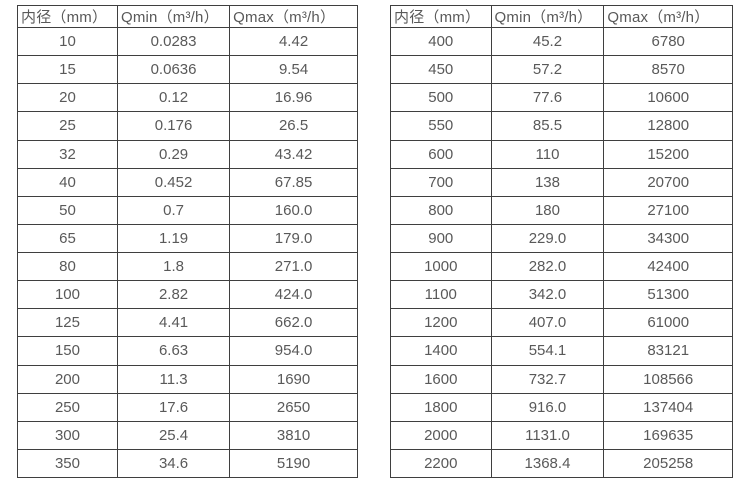 This screenshot has width=750, height=483. What do you see at coordinates (67, 407) in the screenshot?
I see `diameter-cell: 250` at bounding box center [67, 407].